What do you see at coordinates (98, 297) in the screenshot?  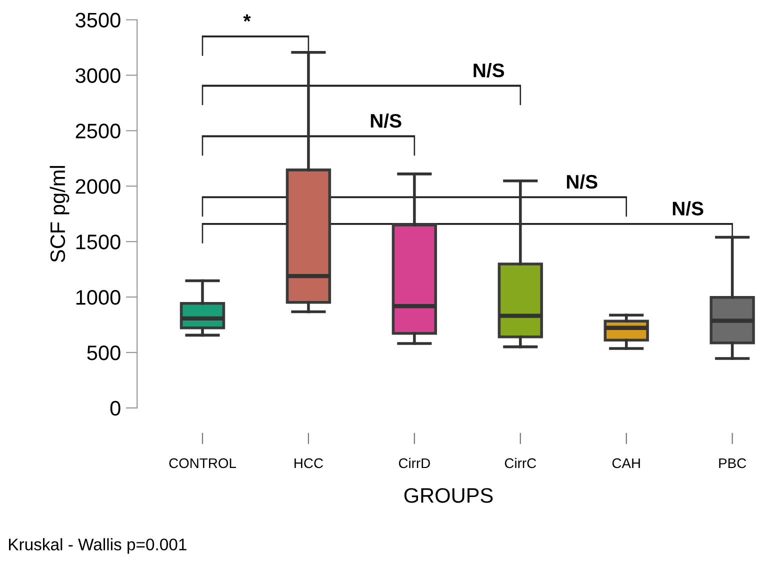 I see `y-tick-label: 1000` at bounding box center [98, 297].